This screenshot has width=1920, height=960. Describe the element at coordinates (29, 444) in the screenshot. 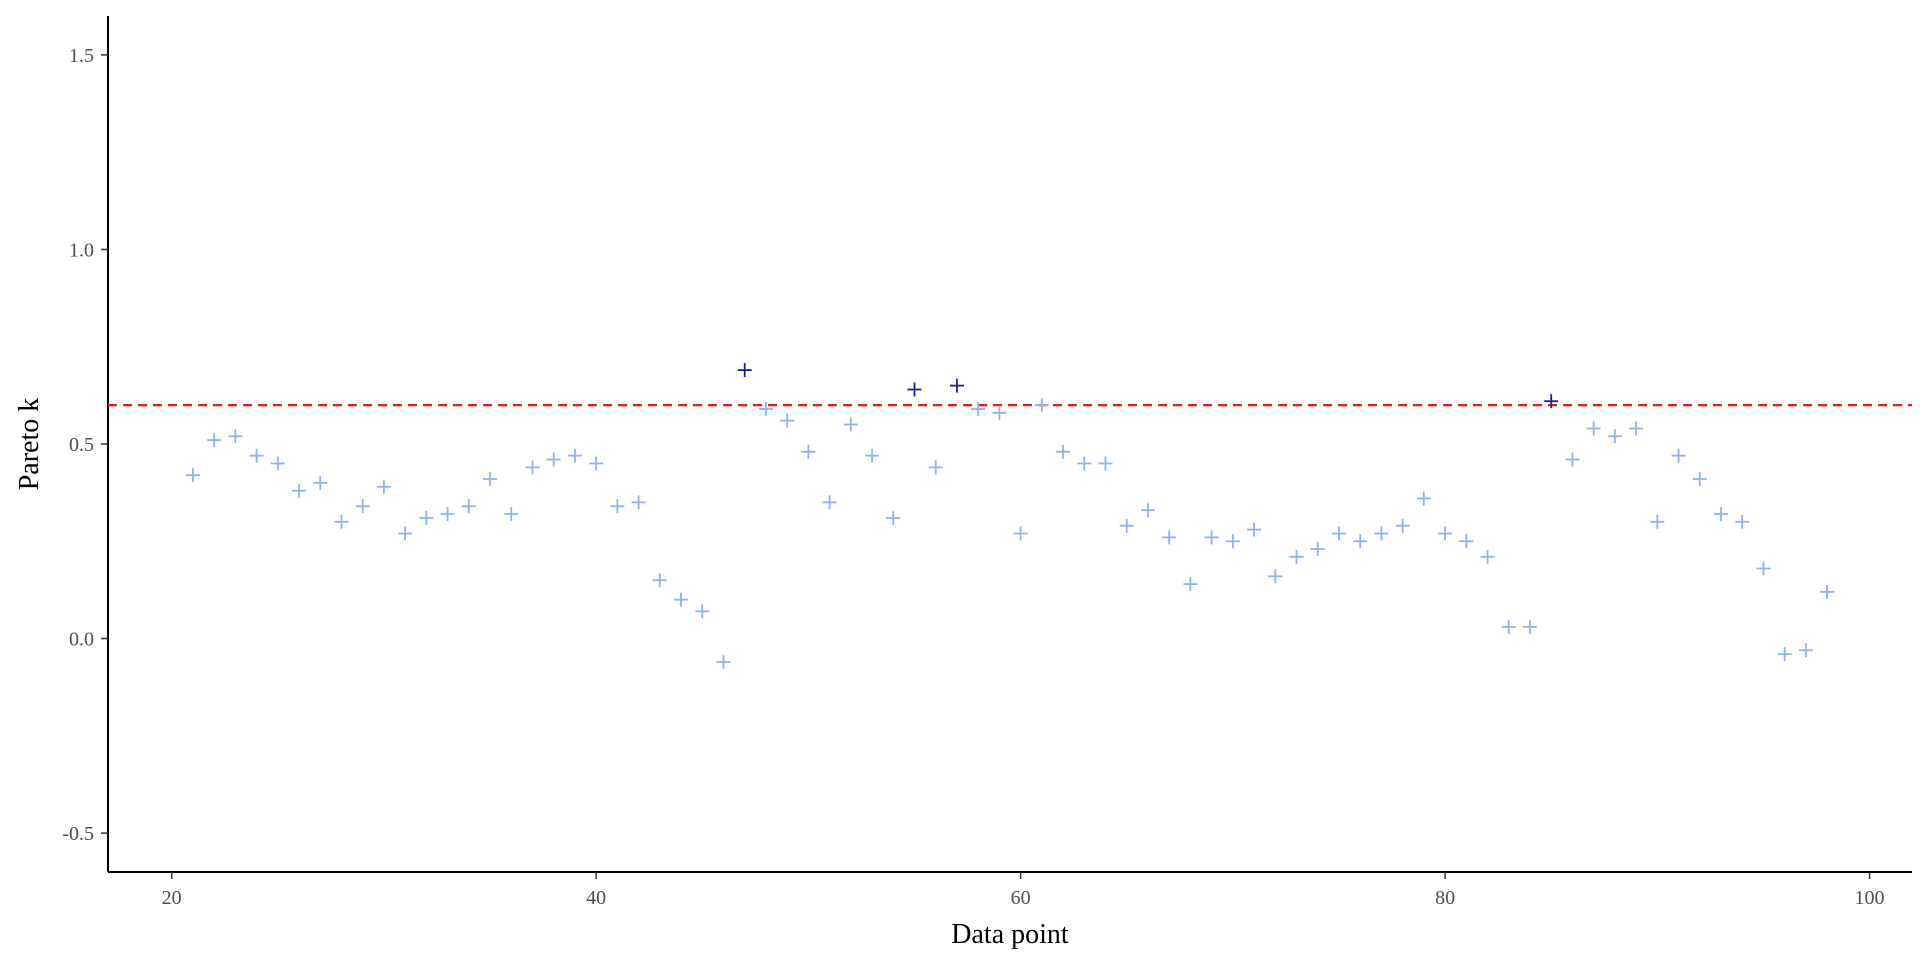

I see `y-axis-title: Pareto k` at that location.